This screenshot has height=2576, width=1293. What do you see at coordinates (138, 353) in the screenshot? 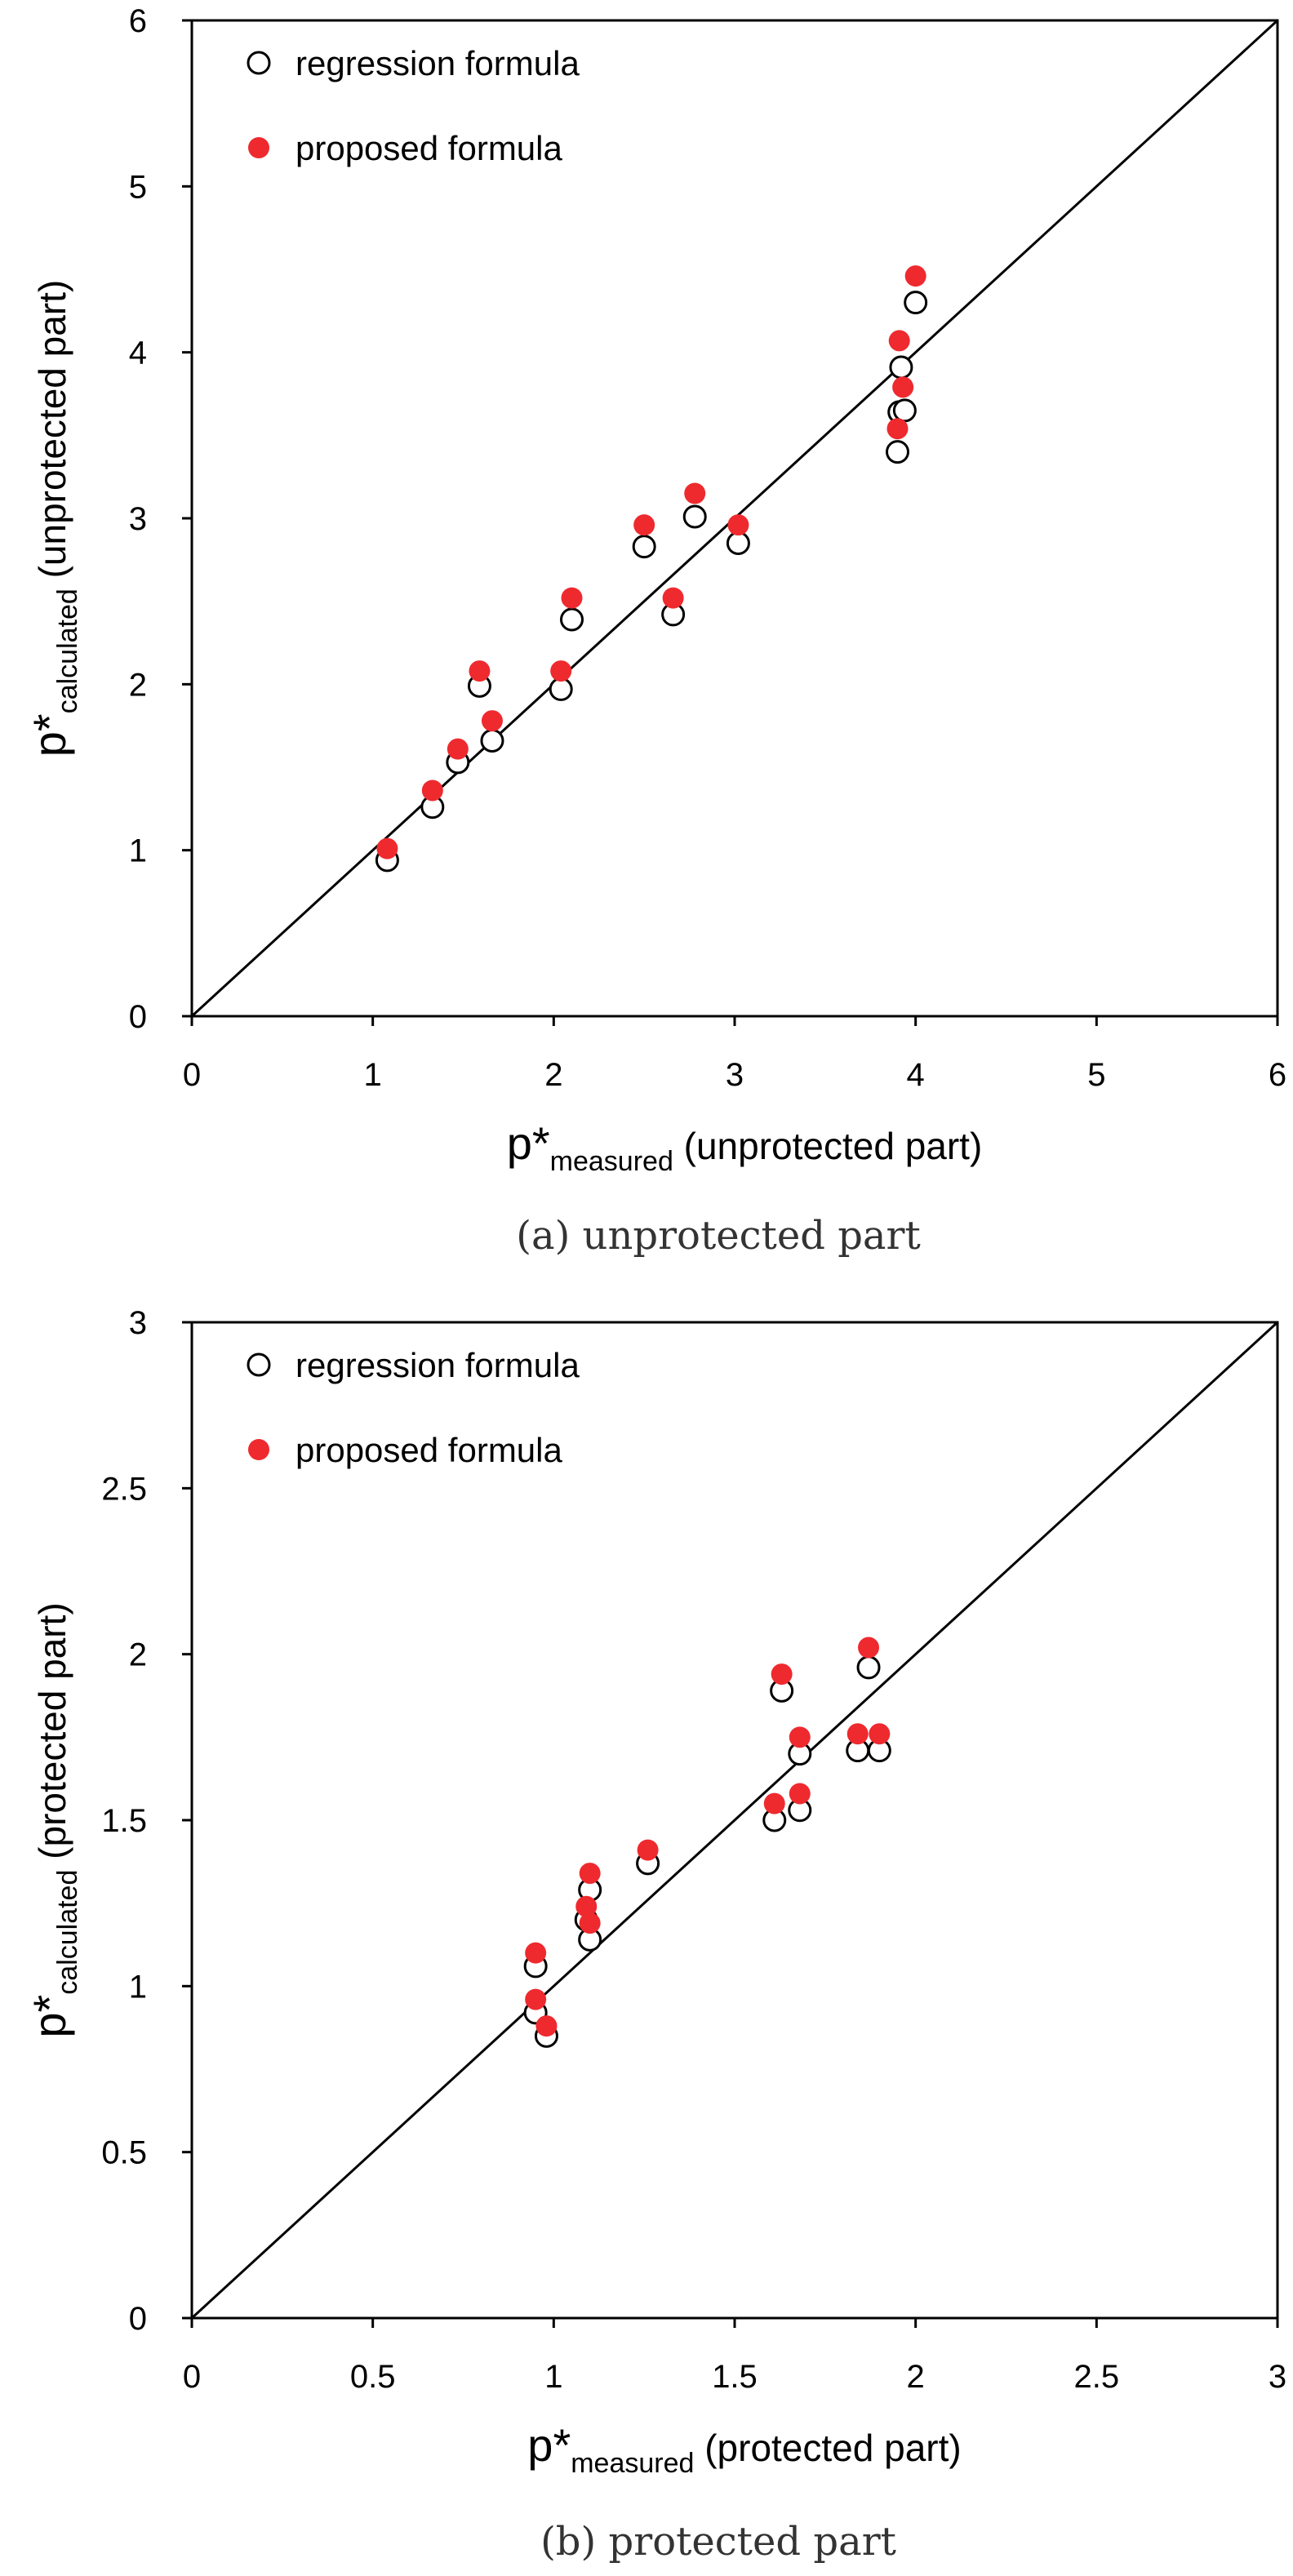
I see `chart-a-y-tick-label: 4` at bounding box center [138, 353].